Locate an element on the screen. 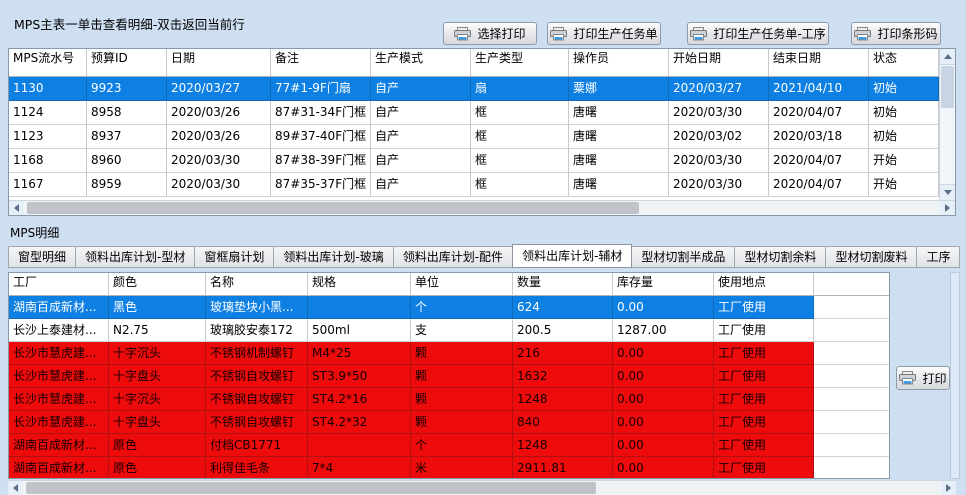 Image resolution: width=966 pixels, height=495 pixels. detail-cell: 支 is located at coordinates (462, 330).